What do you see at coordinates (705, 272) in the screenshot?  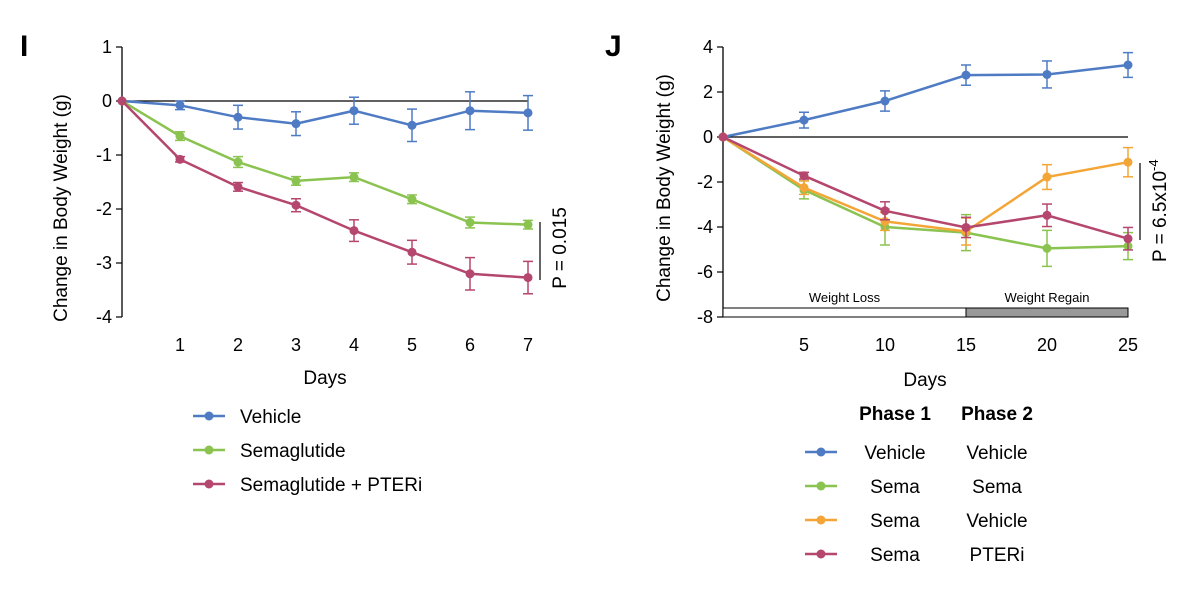 I see `panel-j-y-tick-label: -6` at bounding box center [705, 272].